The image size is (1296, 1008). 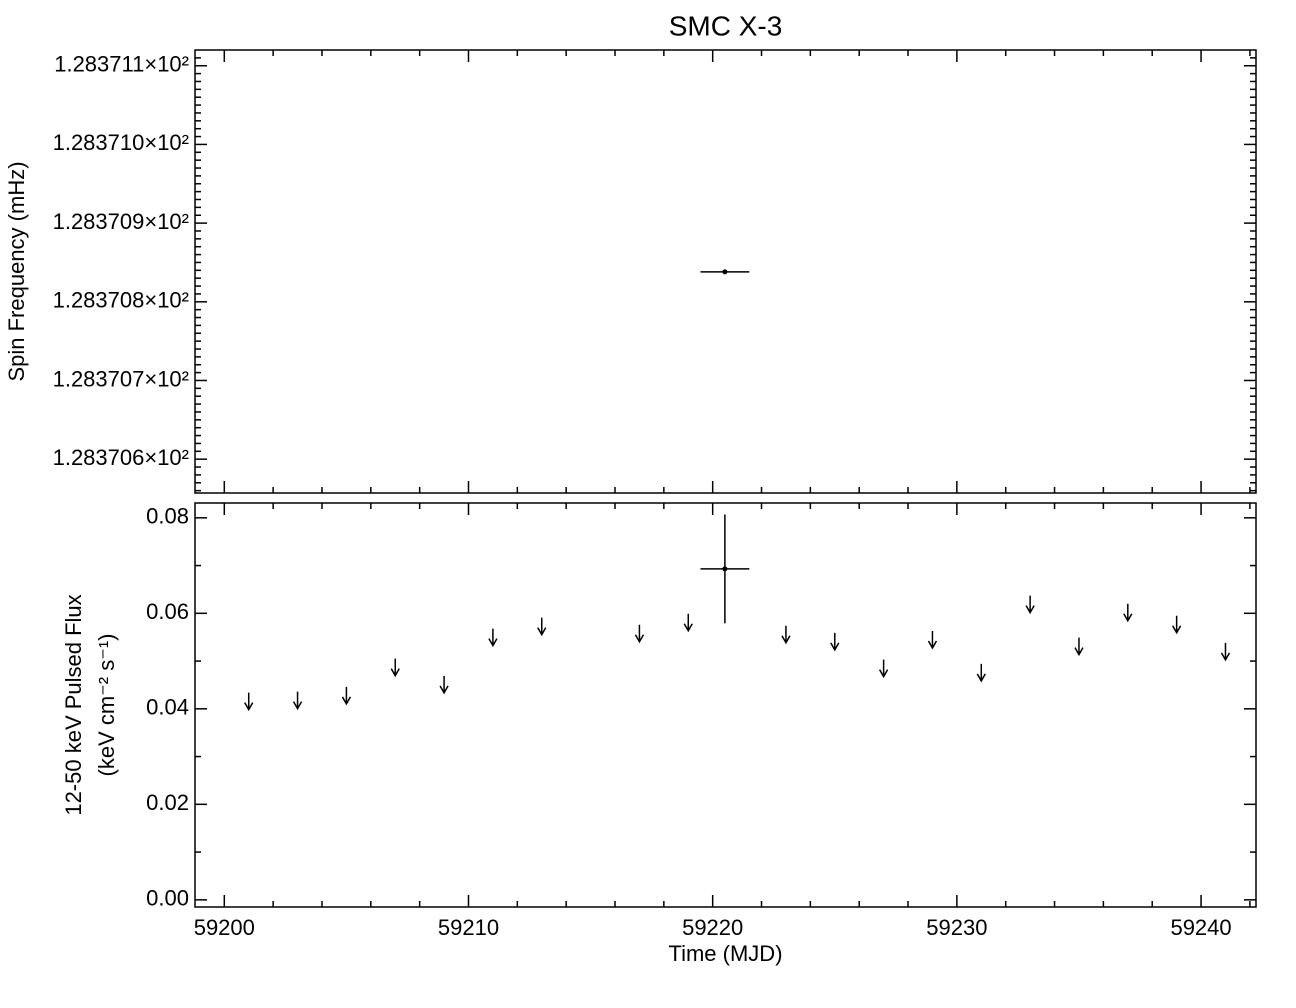 I want to click on x-axis-label: Time (MJD), so click(x=725, y=953).